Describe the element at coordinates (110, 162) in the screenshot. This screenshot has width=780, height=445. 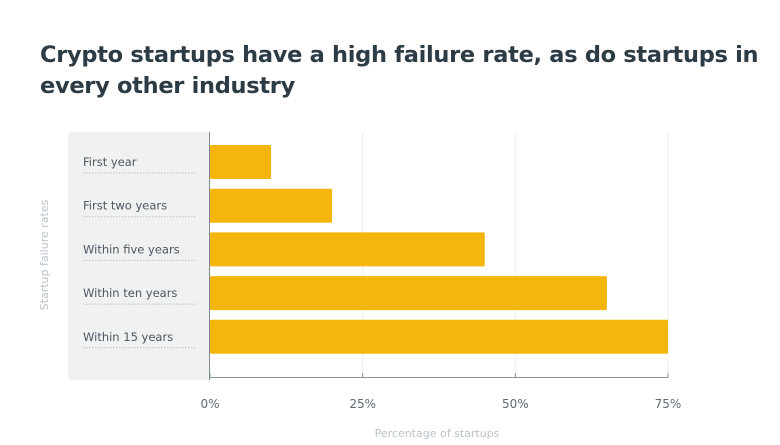
I see `category-label: First year` at that location.